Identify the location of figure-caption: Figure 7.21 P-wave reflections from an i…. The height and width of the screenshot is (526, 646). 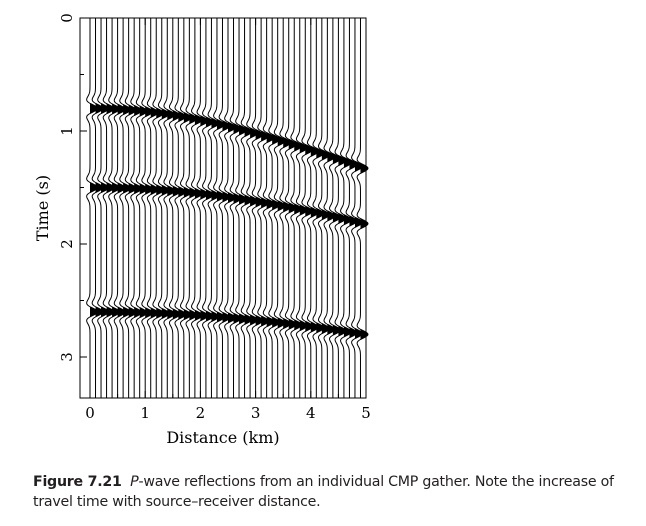
(333, 492).